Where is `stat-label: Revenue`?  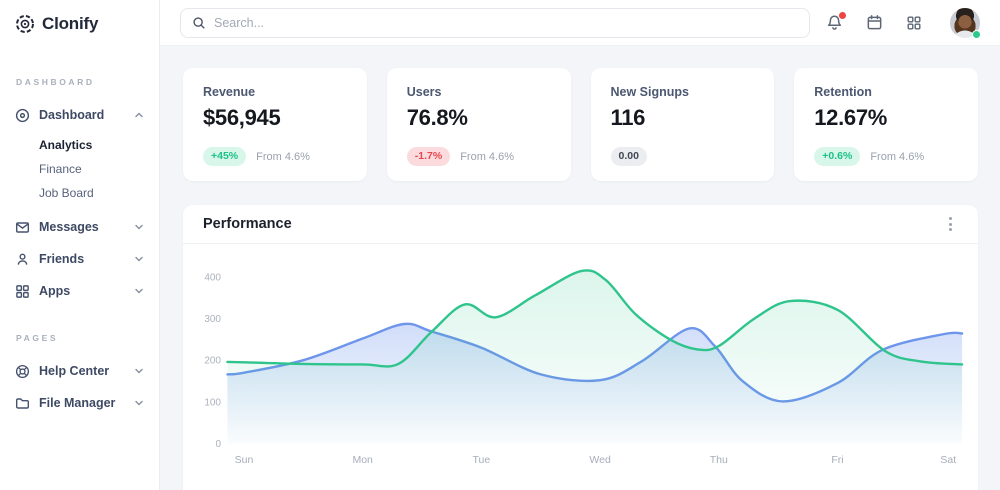
stat-label: Revenue is located at coordinates (229, 92).